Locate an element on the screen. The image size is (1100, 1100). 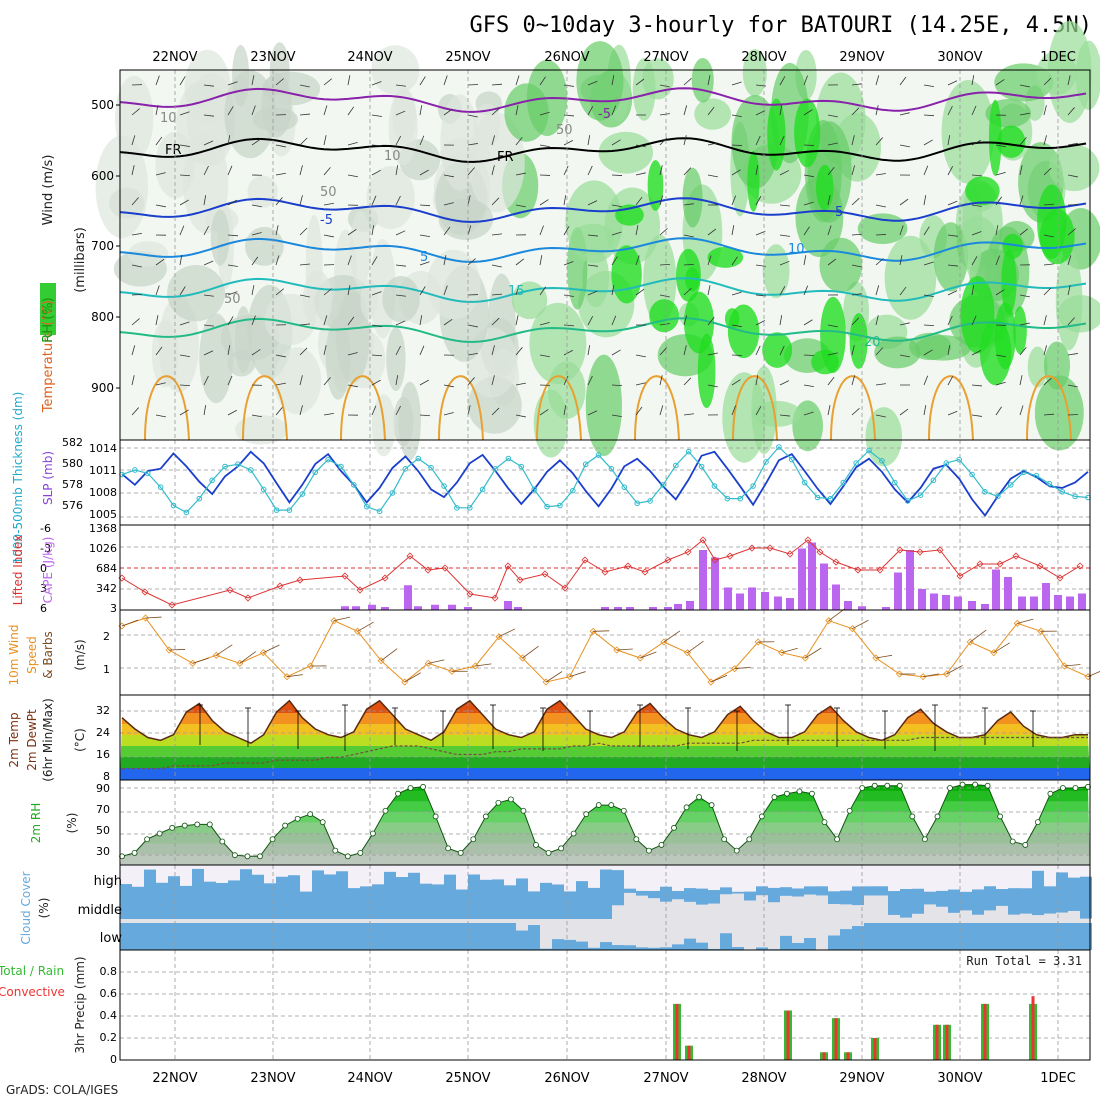
temp-contour-warm is located at coordinates (265, 408).